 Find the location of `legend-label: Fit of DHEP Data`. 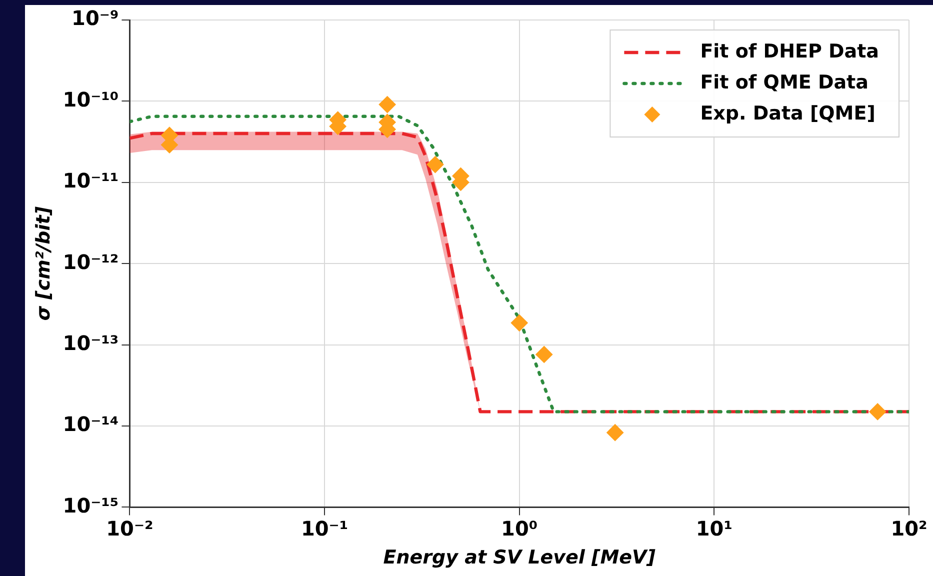

legend-label: Fit of DHEP Data is located at coordinates (789, 51).